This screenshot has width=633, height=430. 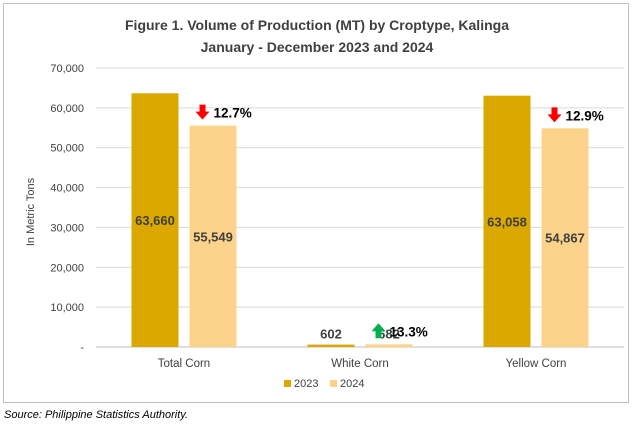 What do you see at coordinates (67, 109) in the screenshot?
I see `y-tick-label: 60,000` at bounding box center [67, 109].